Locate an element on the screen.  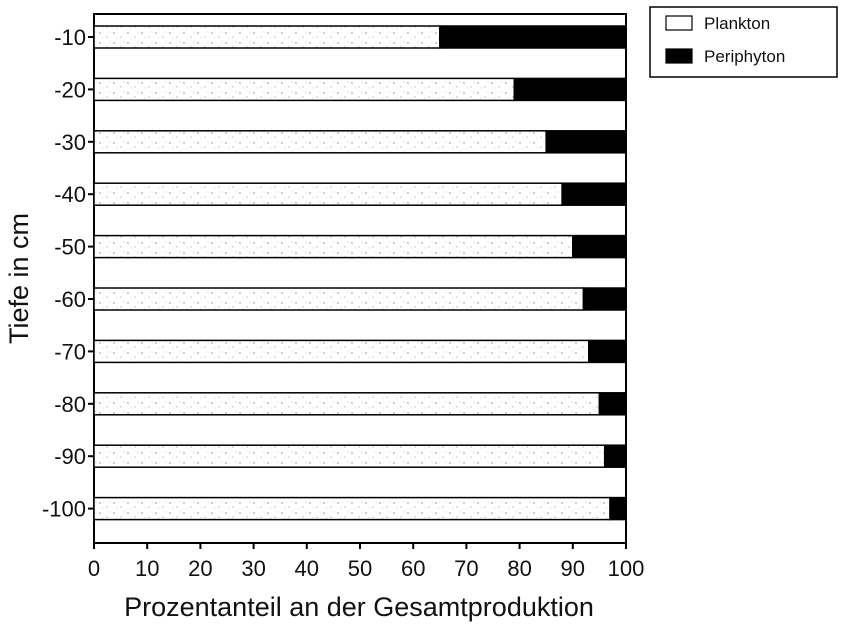
y-tick-label: -40 is located at coordinates (70, 194).